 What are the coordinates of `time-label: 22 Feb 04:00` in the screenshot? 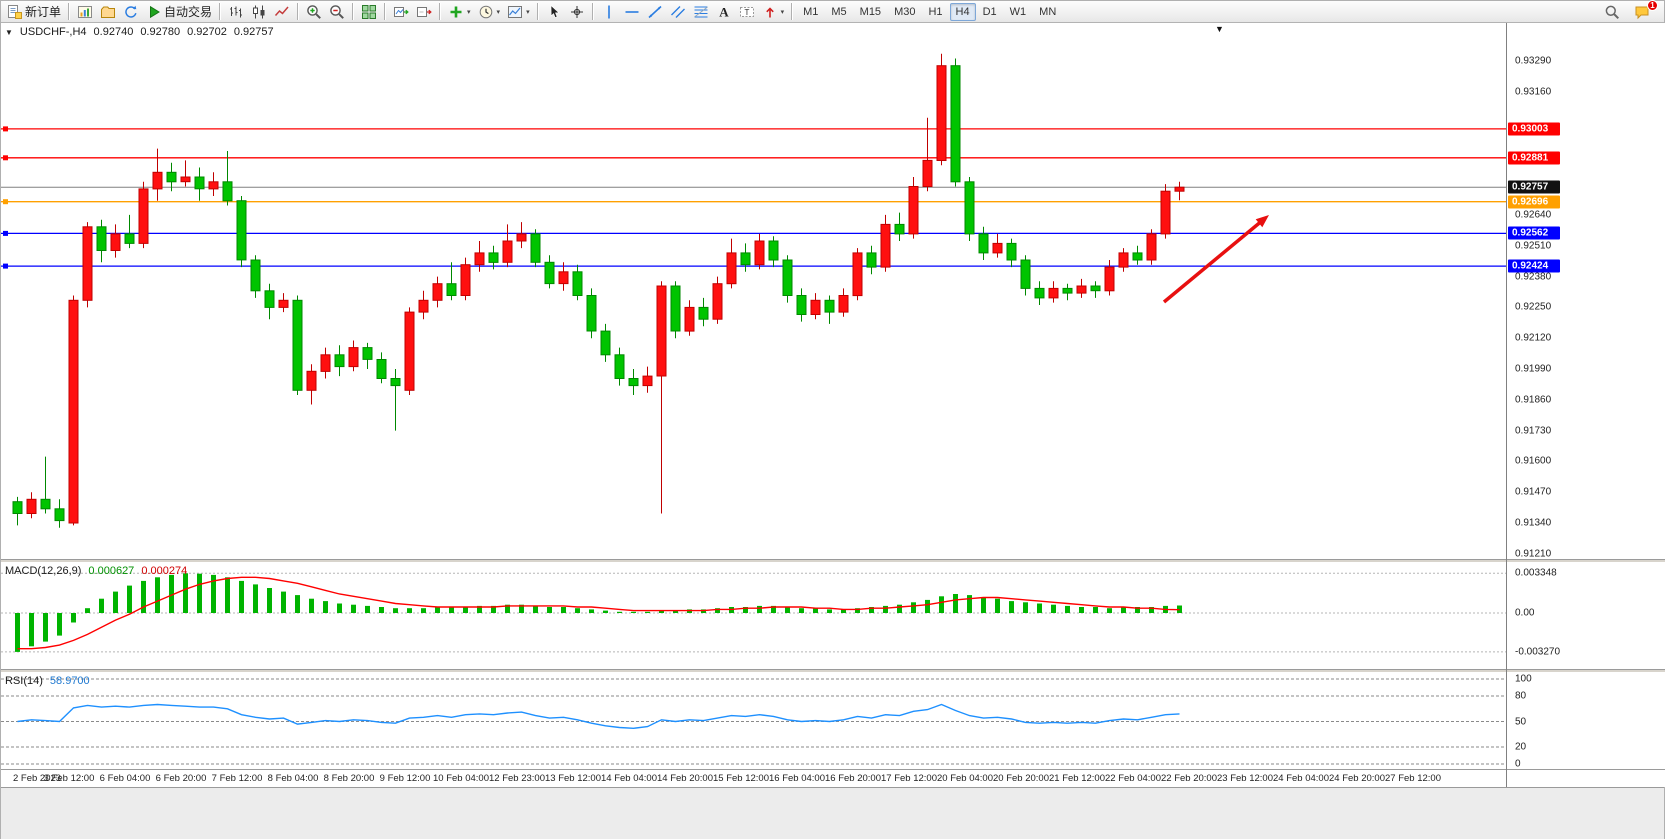 It's located at (1133, 778).